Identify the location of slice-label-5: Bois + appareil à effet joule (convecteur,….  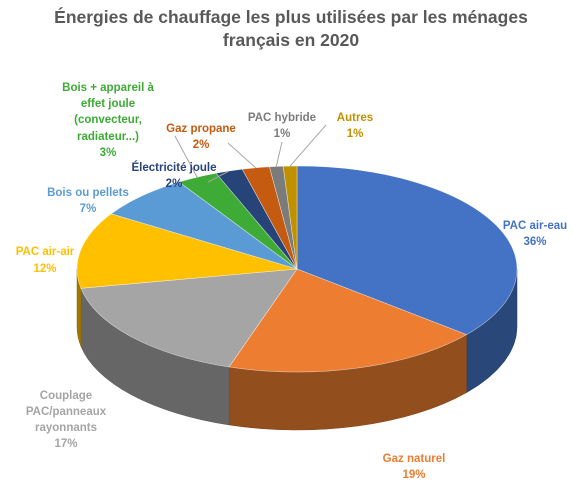
(108, 120).